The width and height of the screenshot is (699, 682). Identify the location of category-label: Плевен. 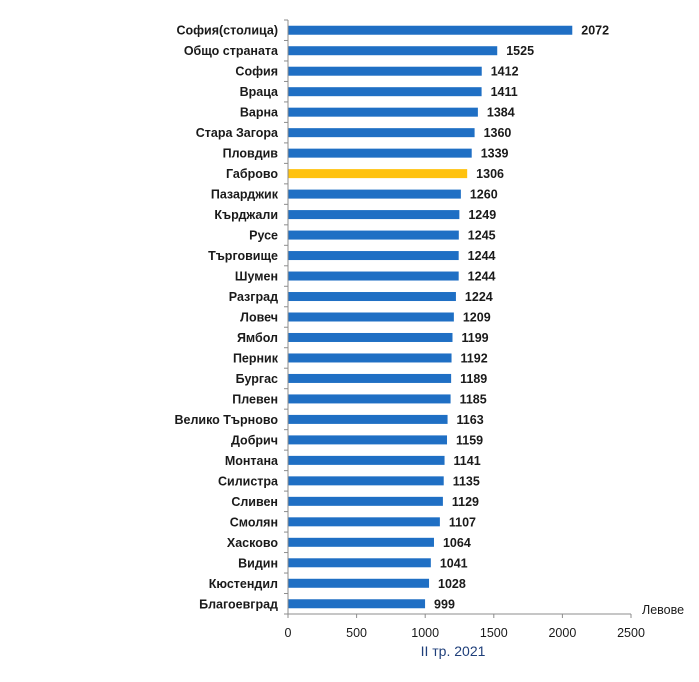
(255, 399).